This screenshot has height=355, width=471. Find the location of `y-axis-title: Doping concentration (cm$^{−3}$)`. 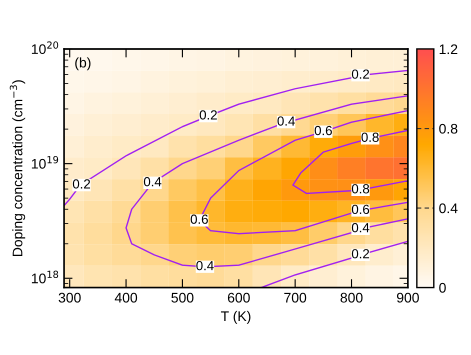

y-axis-title: Doping concentration (cm$^{−3}$) is located at coordinates (18, 168).